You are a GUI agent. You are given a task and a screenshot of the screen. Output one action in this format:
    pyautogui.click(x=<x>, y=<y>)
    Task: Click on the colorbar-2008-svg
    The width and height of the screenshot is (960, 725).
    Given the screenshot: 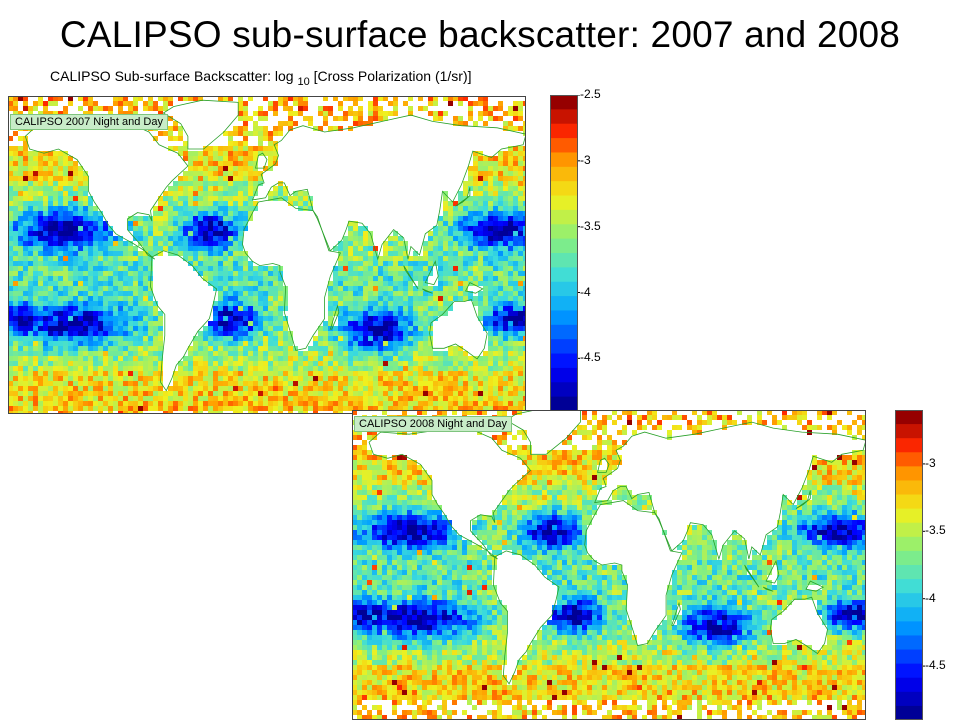 What is the action you would take?
    pyautogui.click(x=910, y=565)
    